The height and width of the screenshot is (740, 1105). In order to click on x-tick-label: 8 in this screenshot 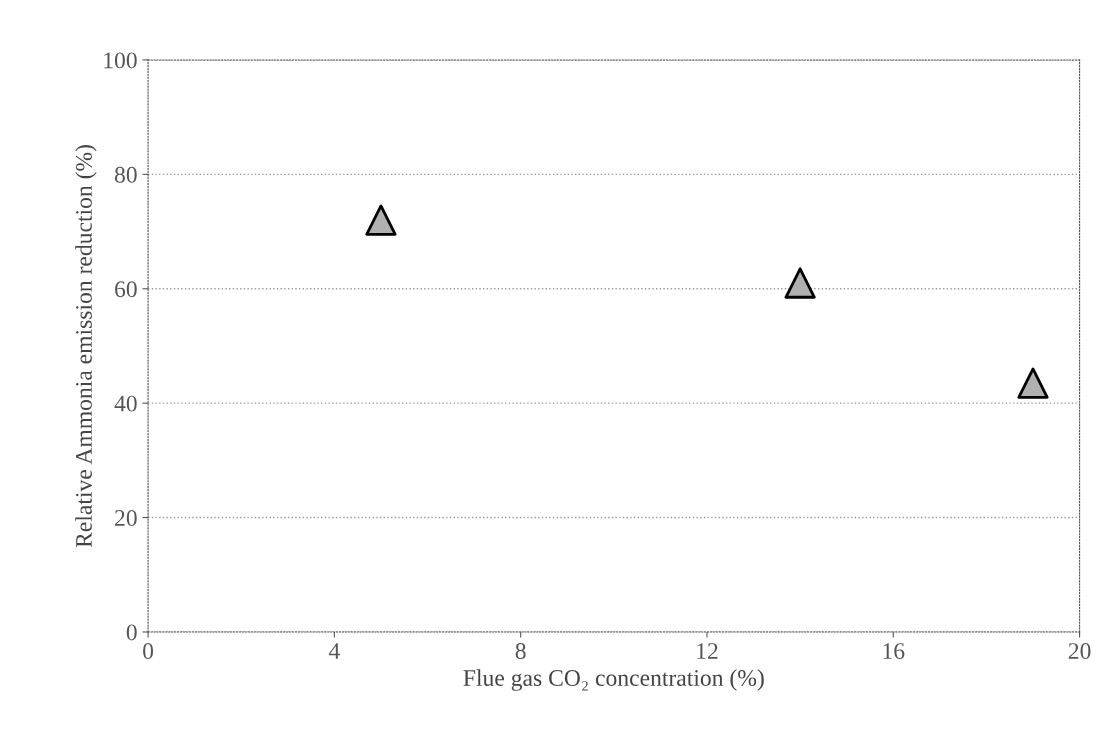, I will do `click(520, 651)`.